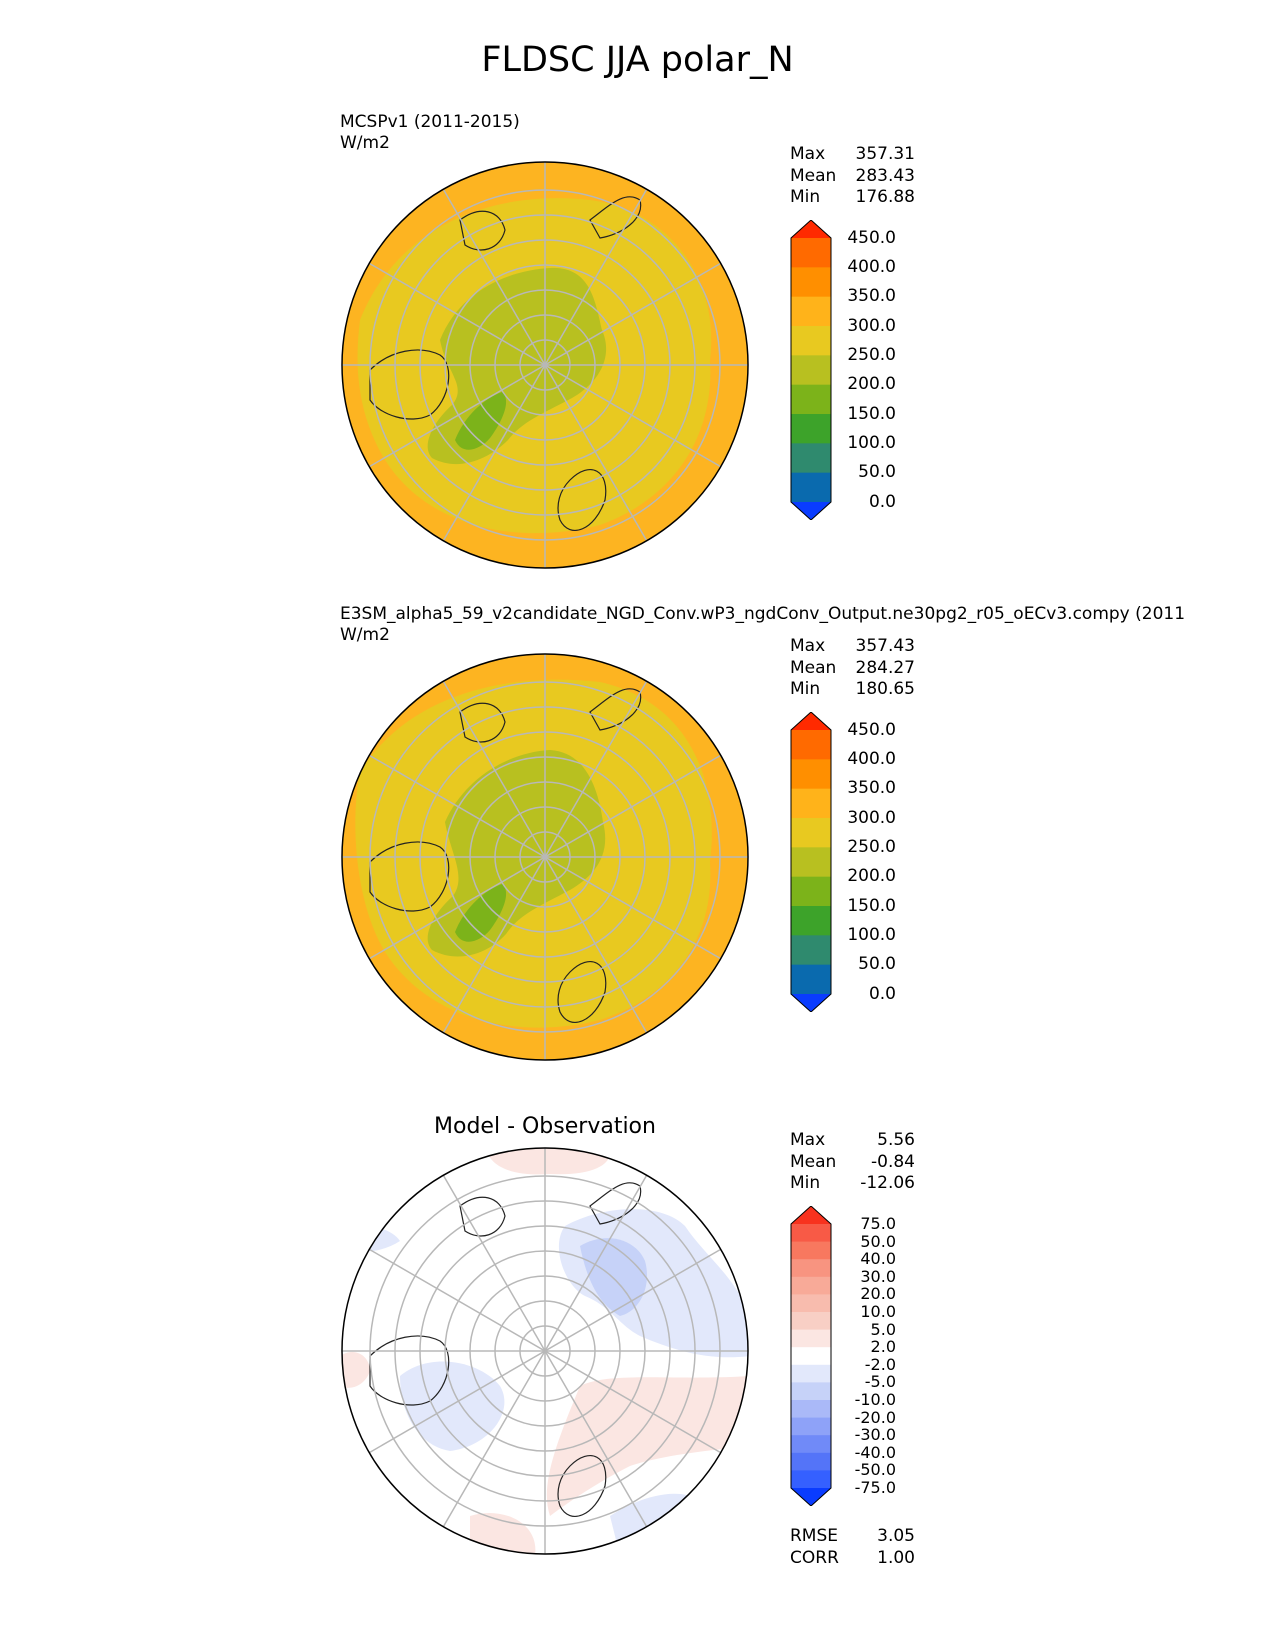  I want to click on colorbar-tick-label: 300.0, so click(871, 325).